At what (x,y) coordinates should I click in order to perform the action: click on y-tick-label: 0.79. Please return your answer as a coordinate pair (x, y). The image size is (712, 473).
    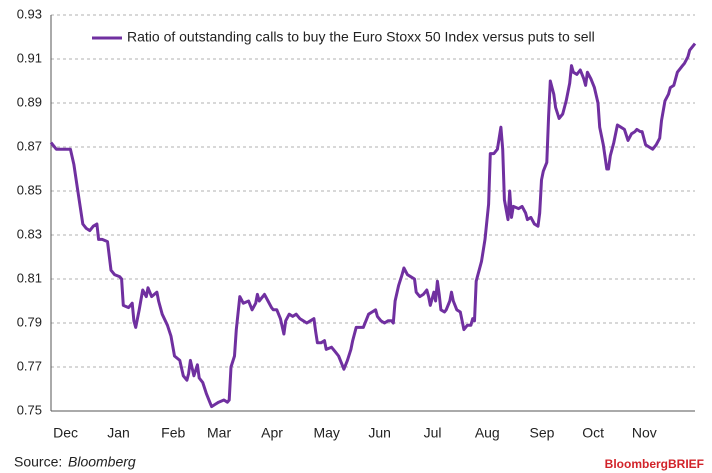
    Looking at the image, I should click on (29, 321).